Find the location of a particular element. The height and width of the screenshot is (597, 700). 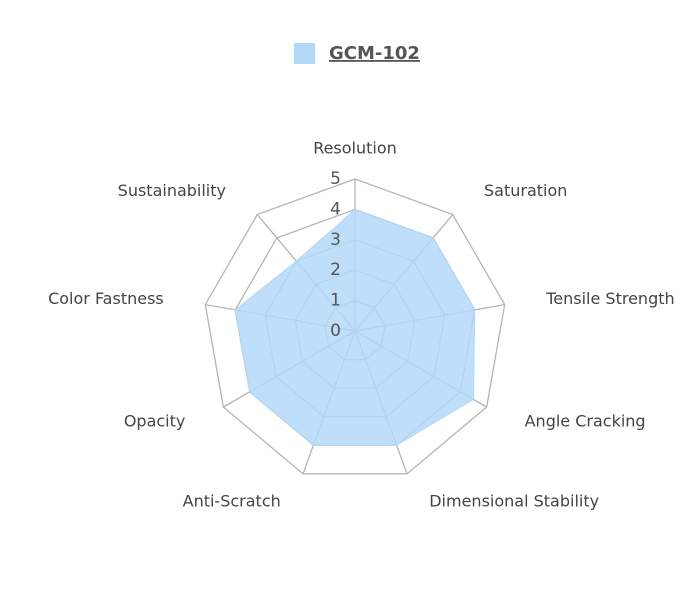

r-tick-label: 0 is located at coordinates (335, 331).